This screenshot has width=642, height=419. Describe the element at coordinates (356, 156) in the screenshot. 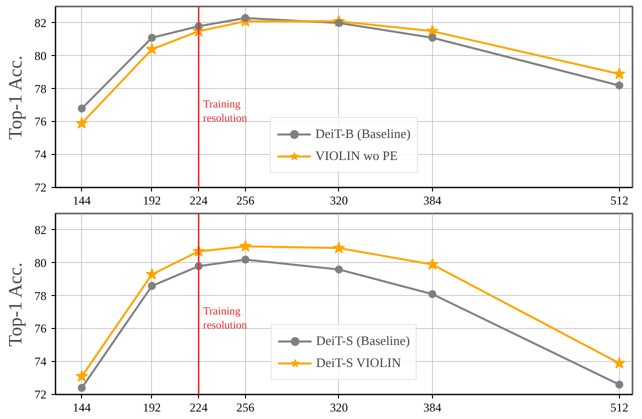

I see `legend-label: VIOLIN wo PE` at that location.